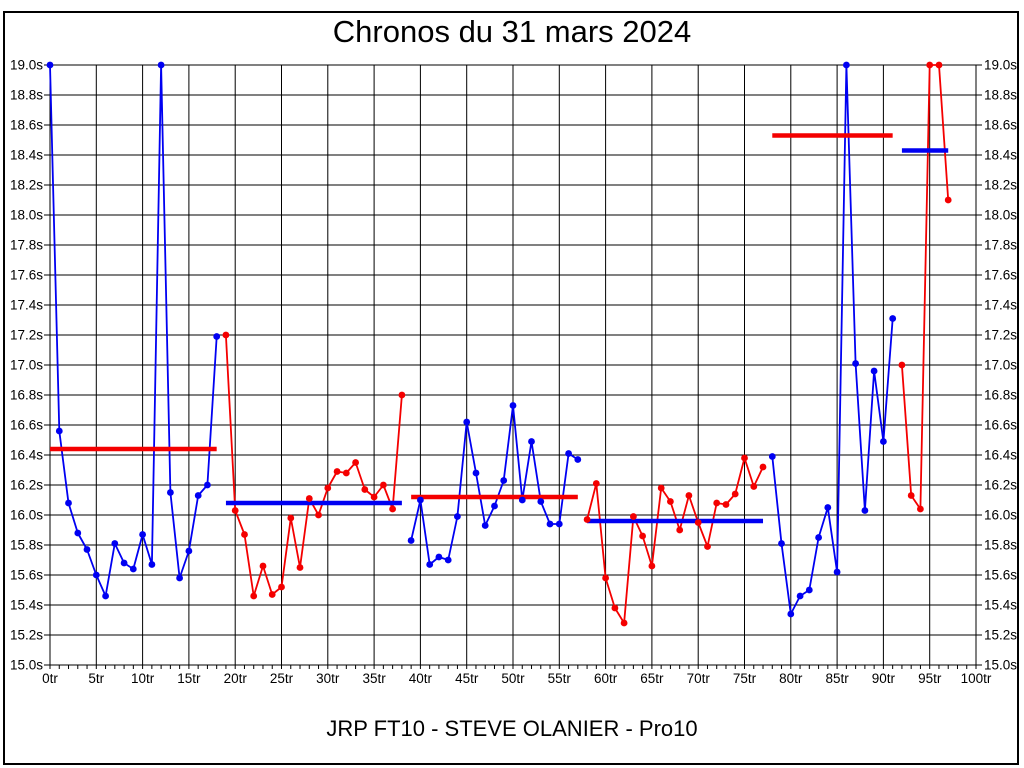 The image size is (1024, 768). I want to click on chart-title: Chronos du 31 mars 2024, so click(512, 31).